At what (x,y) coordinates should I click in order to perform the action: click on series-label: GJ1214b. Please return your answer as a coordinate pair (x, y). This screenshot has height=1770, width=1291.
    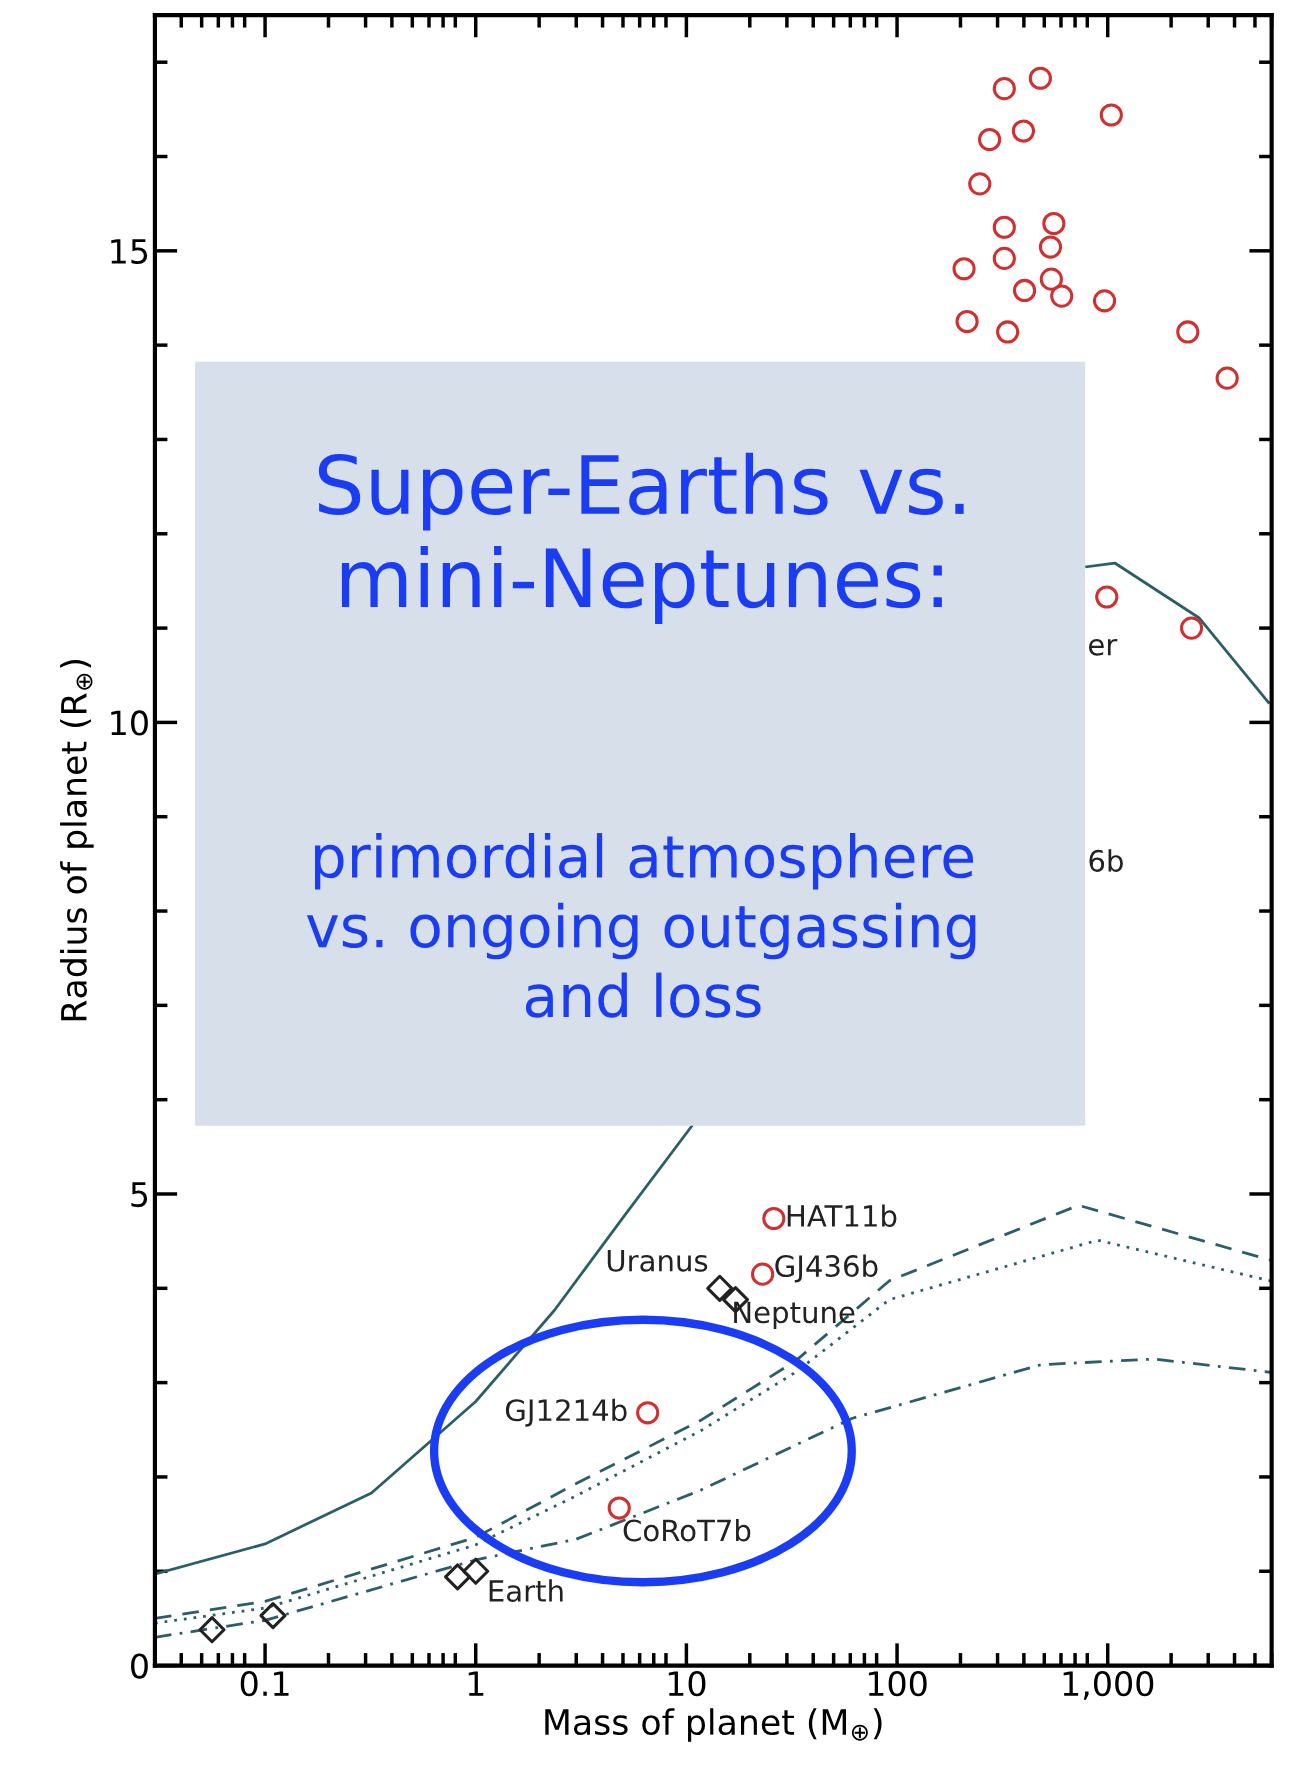
    Looking at the image, I should click on (566, 1412).